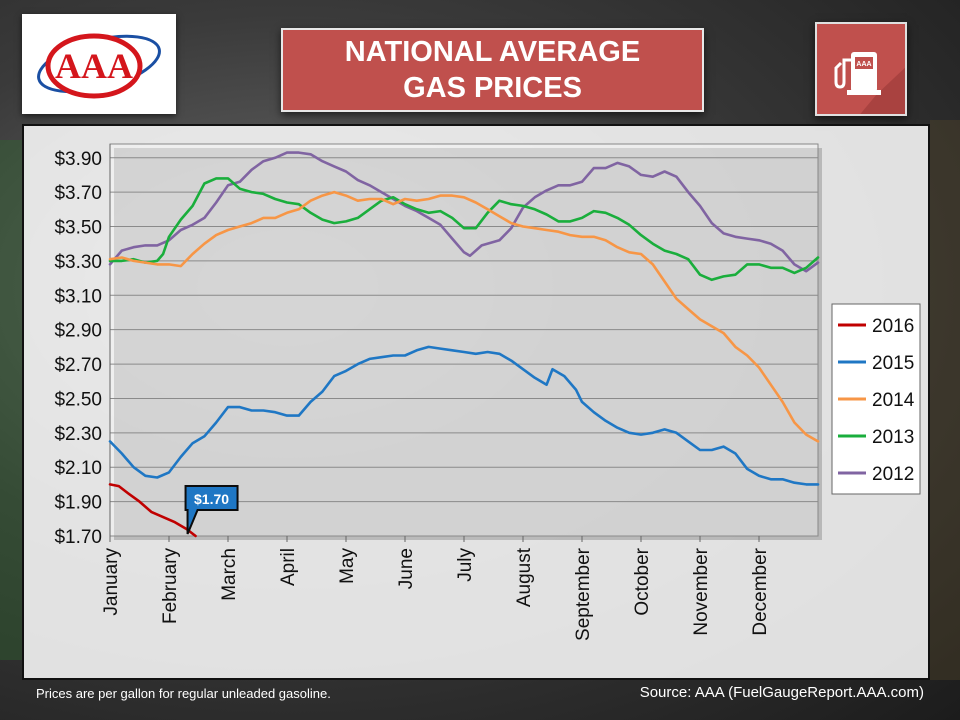 Image resolution: width=960 pixels, height=720 pixels. I want to click on series-line-2012, so click(464, 212).